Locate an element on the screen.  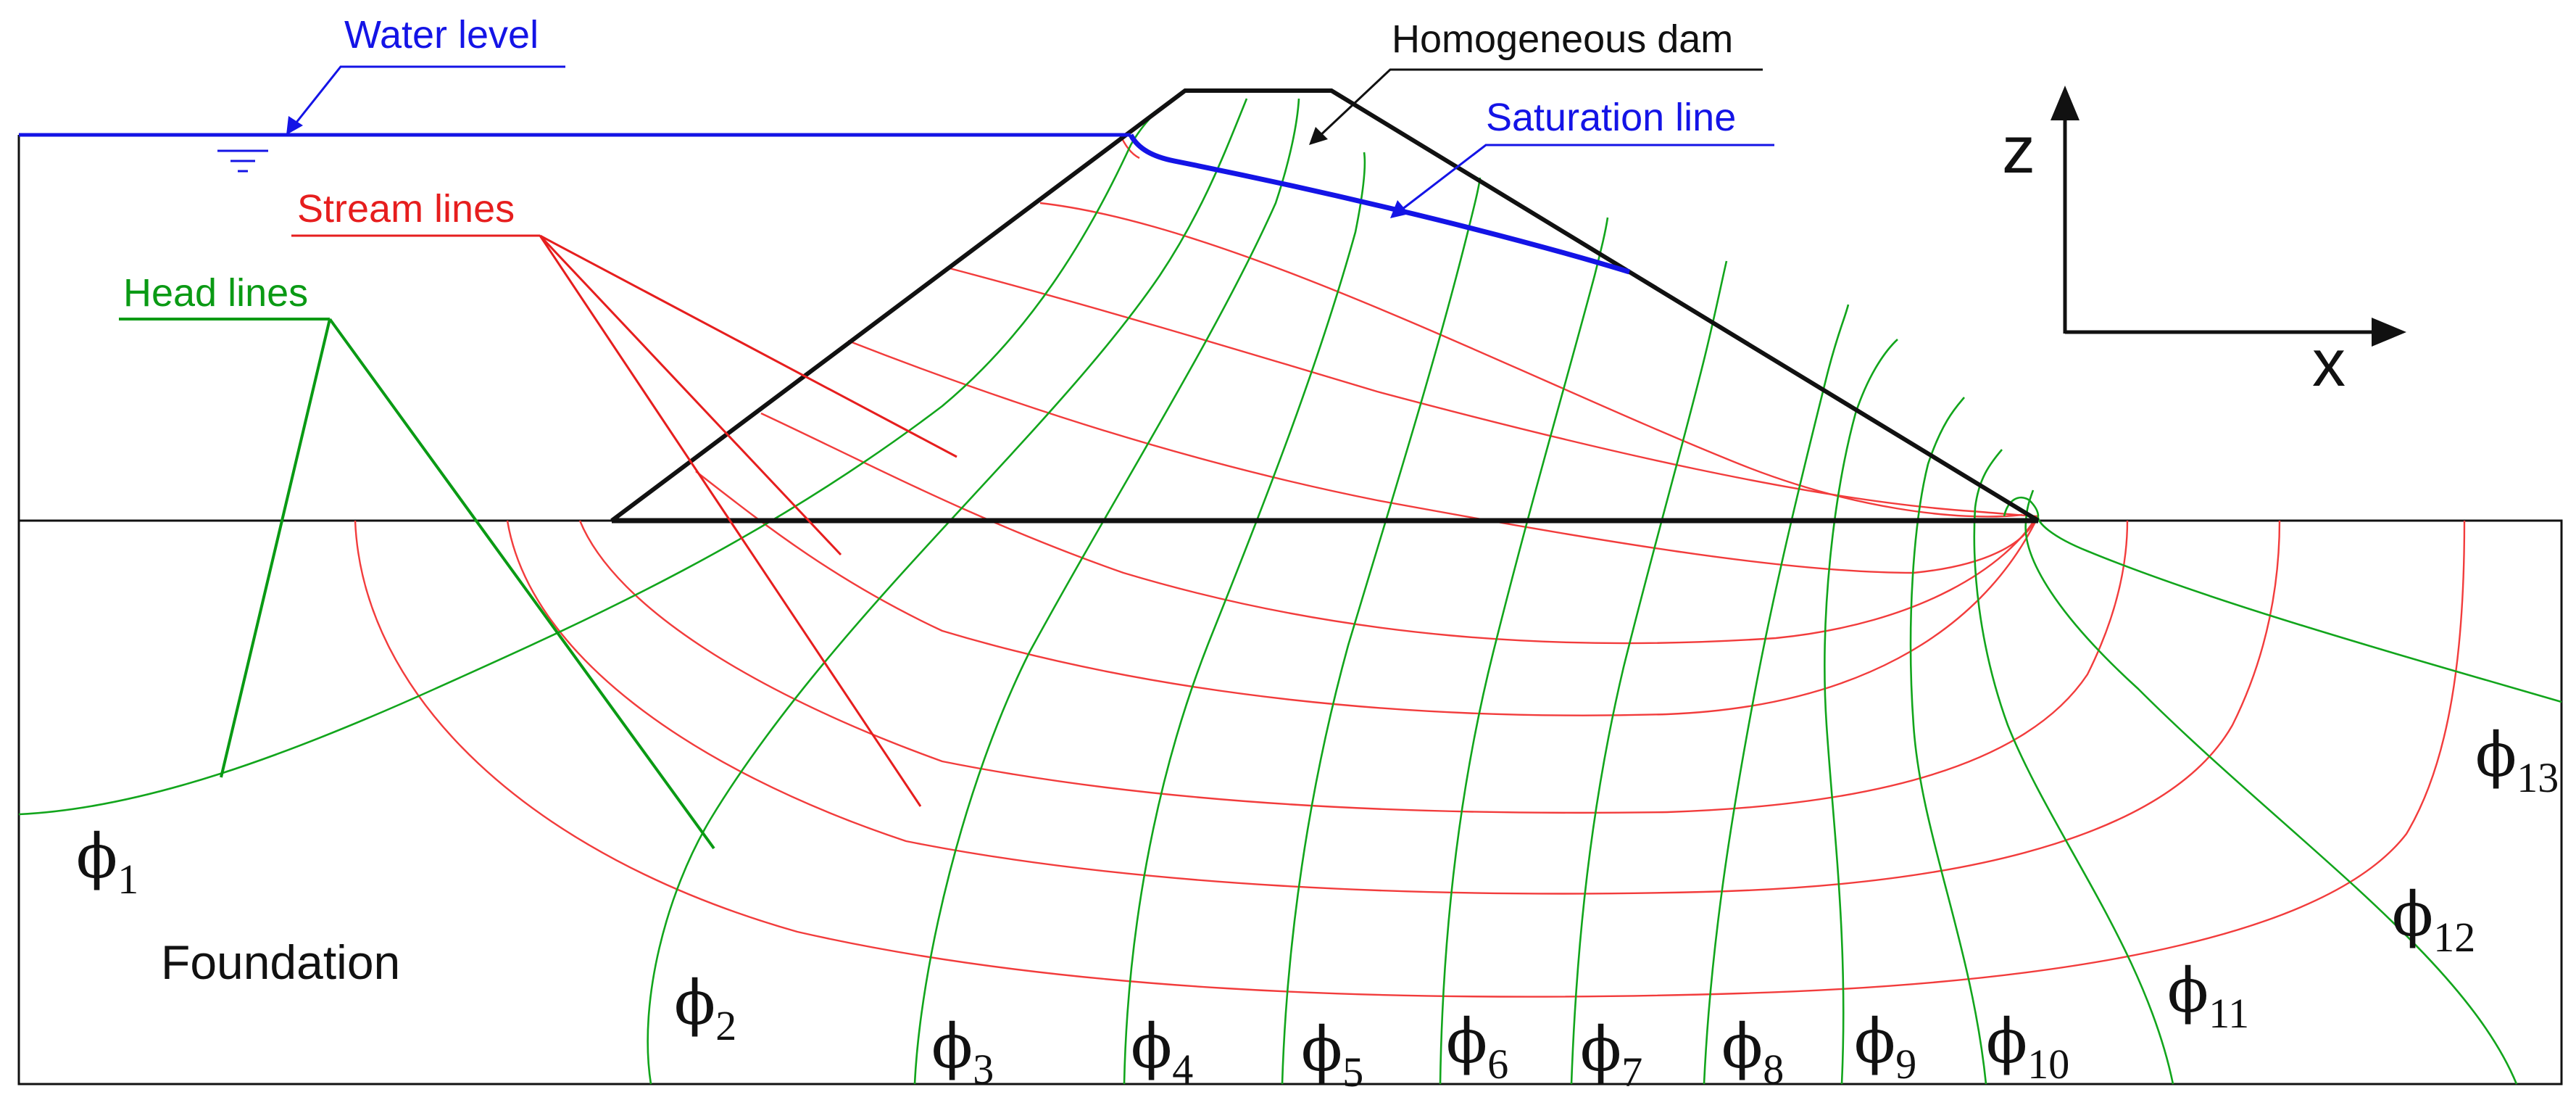
stream-lines-label: Stream lines is located at coordinates (406, 209).